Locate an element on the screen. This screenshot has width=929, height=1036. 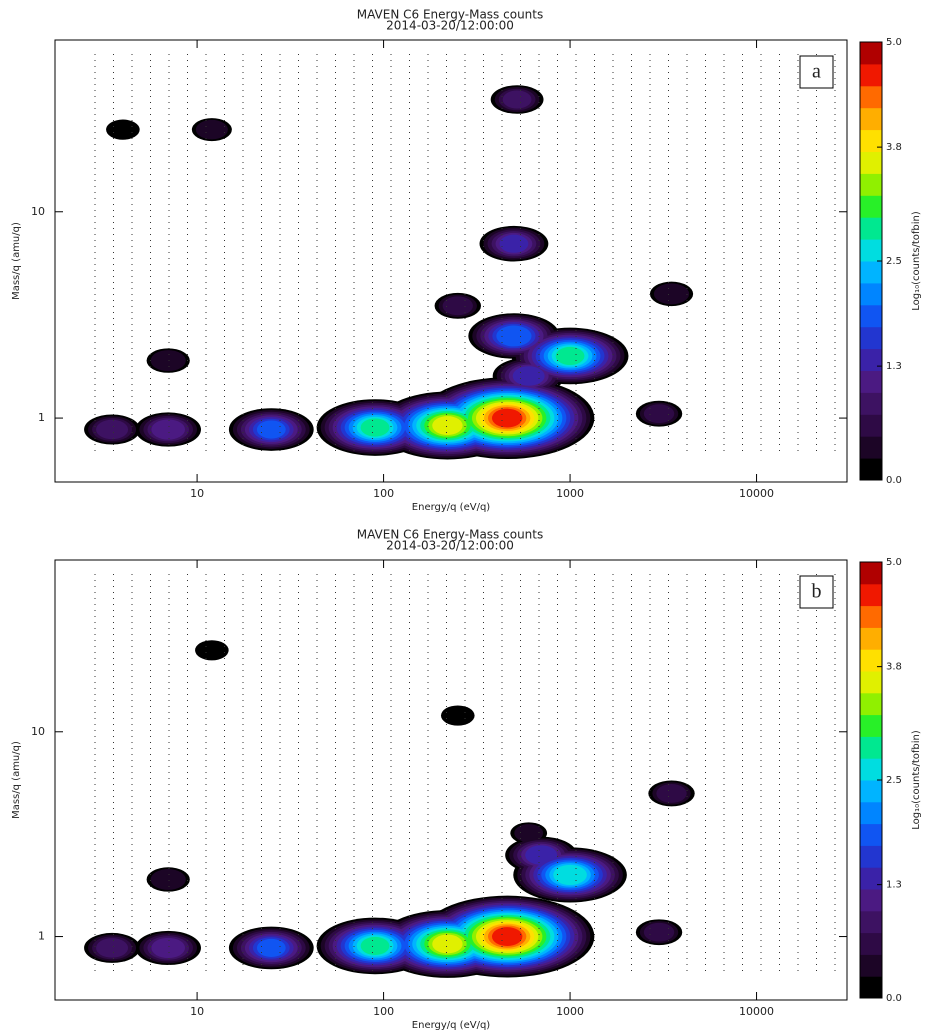
x-tick-label: 10000 is located at coordinates (756, 1011).